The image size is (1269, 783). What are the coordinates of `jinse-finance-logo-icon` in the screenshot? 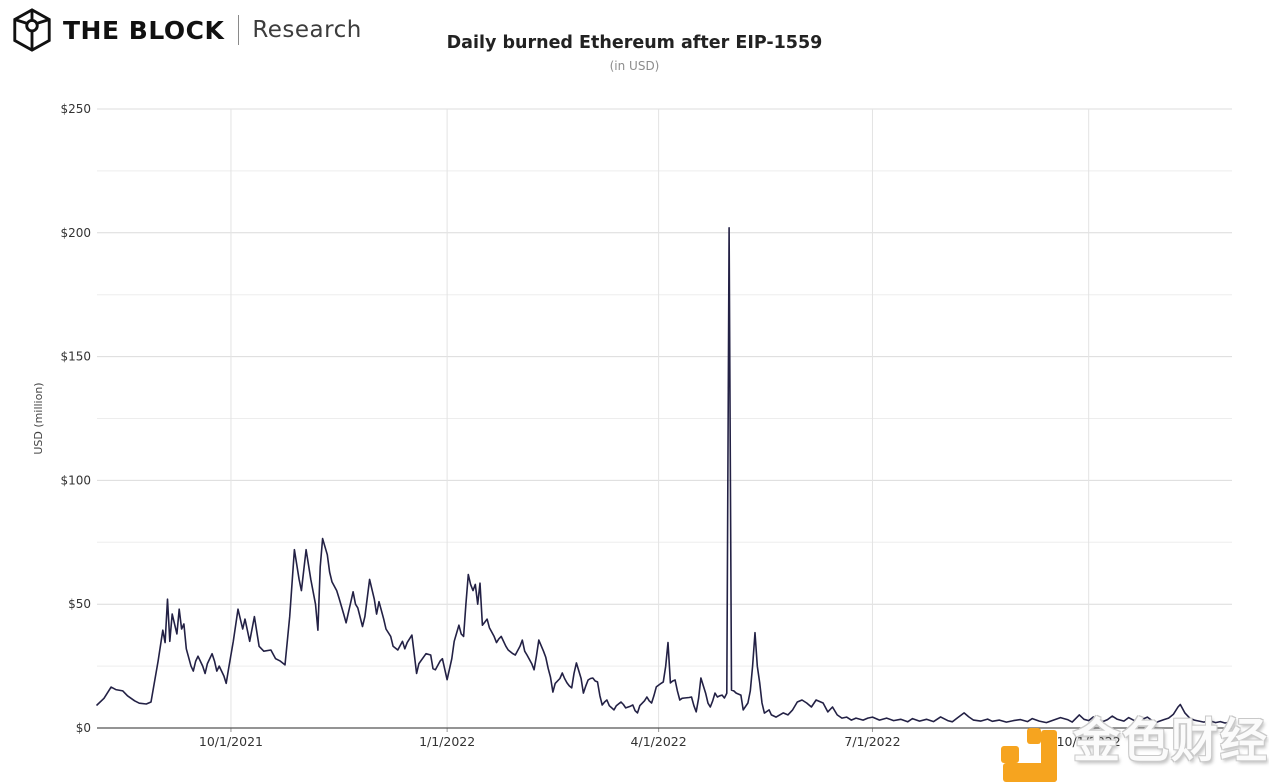 It's located at (1029, 755).